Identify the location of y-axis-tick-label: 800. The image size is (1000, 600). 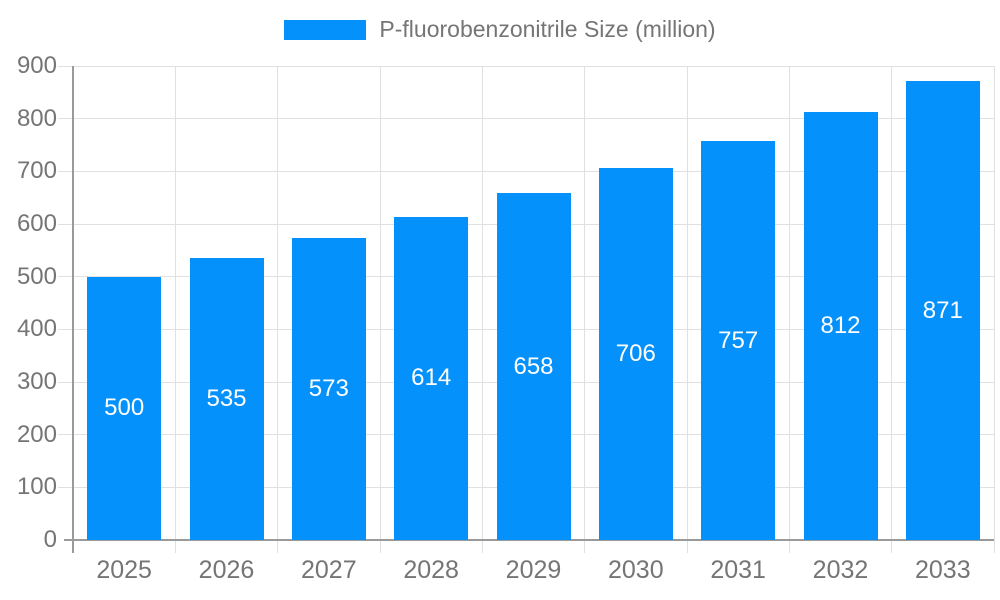
(36, 118).